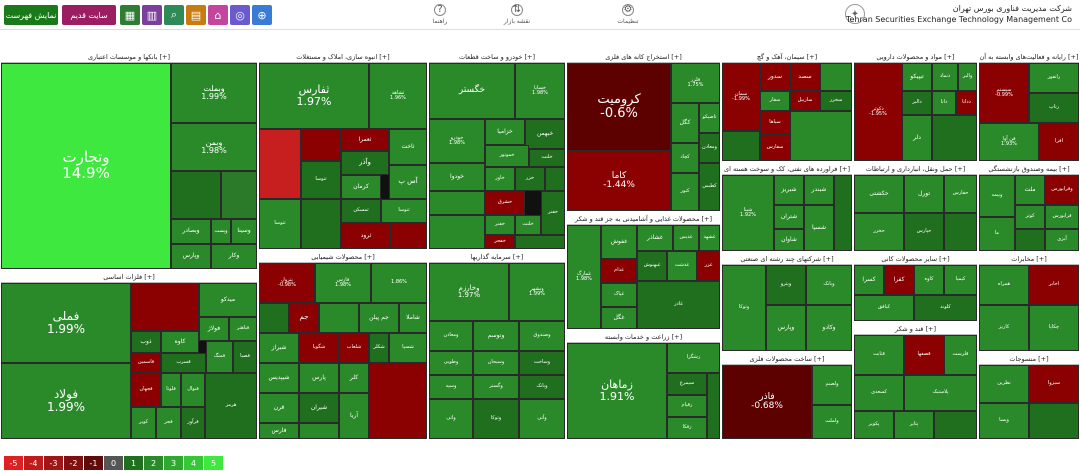  Describe the element at coordinates (1030, 217) in the screenshot. I see `stock-cell: کوثر` at that location.